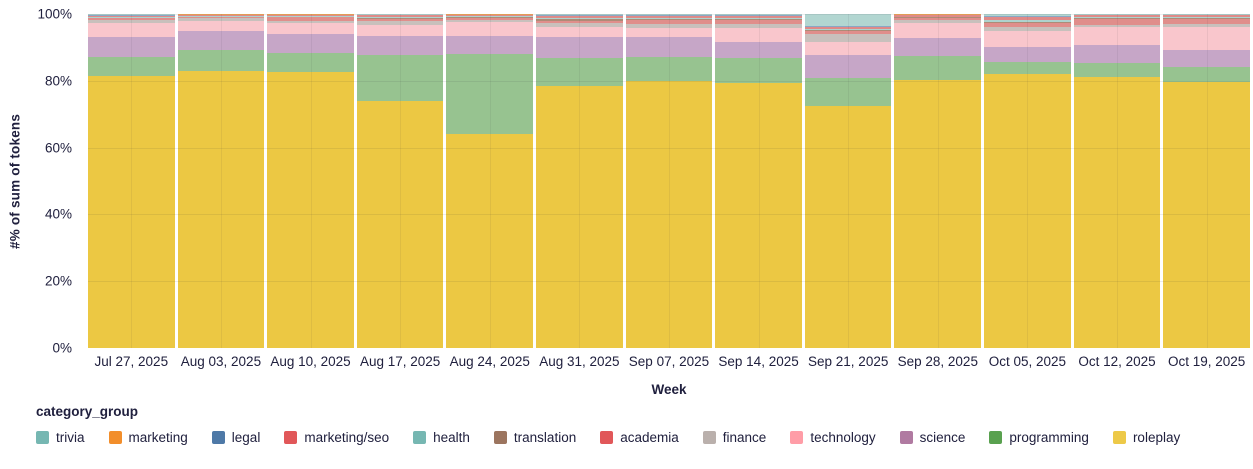 The height and width of the screenshot is (469, 1253). What do you see at coordinates (1039, 437) in the screenshot?
I see `legend-item-programming: programming` at bounding box center [1039, 437].